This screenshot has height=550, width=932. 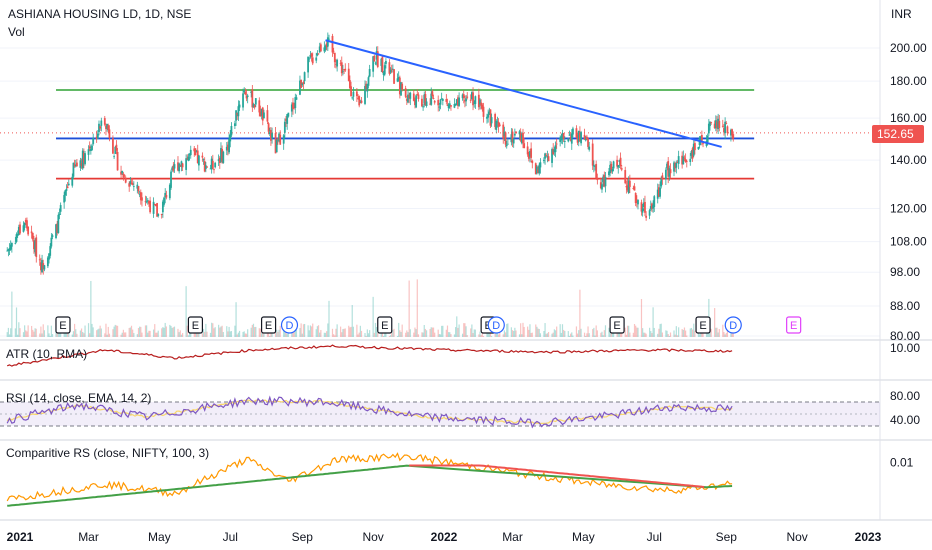 I want to click on last-price-tag, so click(x=898, y=134).